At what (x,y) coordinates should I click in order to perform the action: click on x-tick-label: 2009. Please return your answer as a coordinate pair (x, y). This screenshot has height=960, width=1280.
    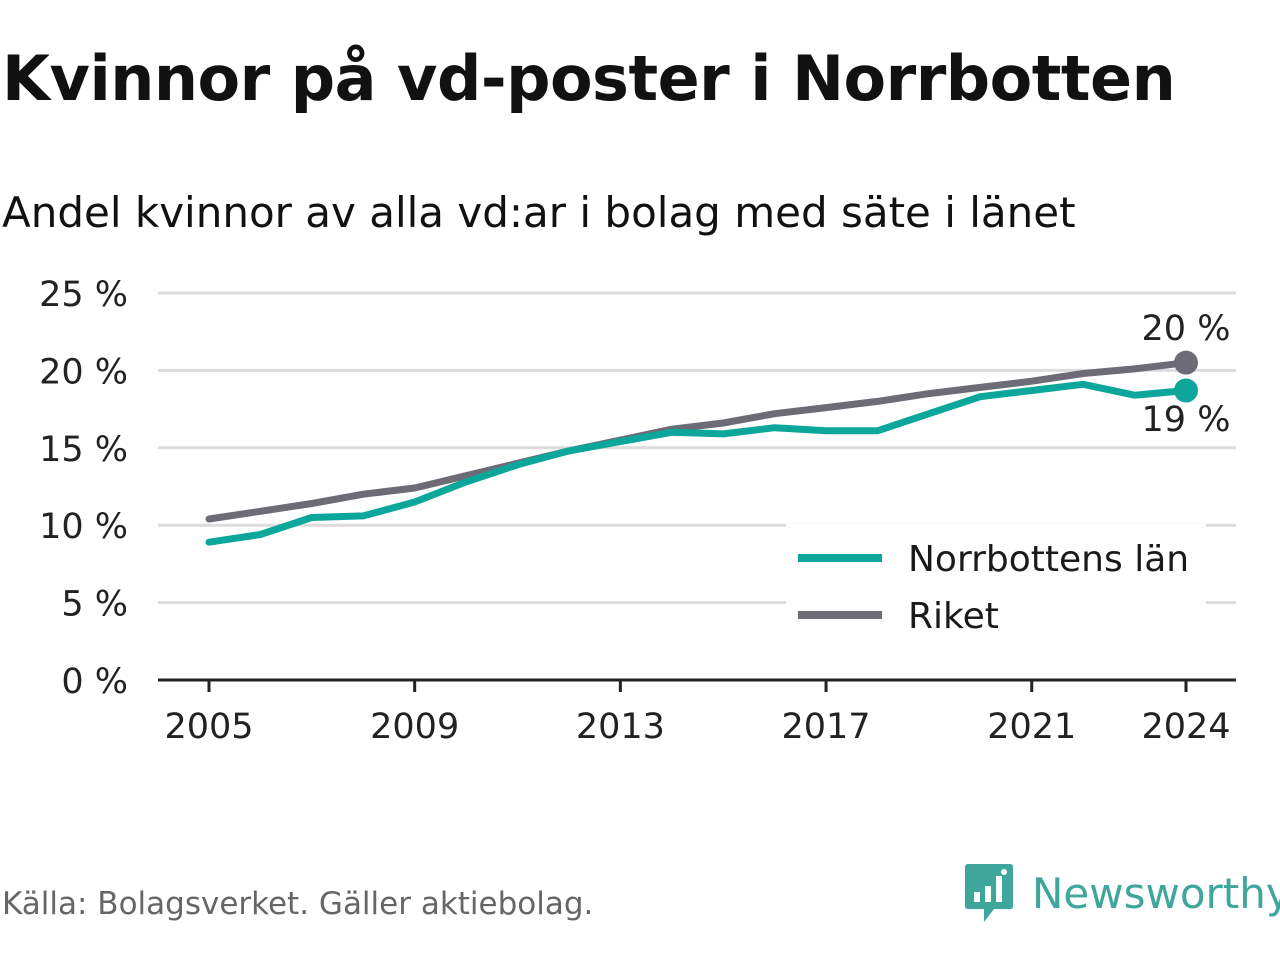
    Looking at the image, I should click on (414, 727).